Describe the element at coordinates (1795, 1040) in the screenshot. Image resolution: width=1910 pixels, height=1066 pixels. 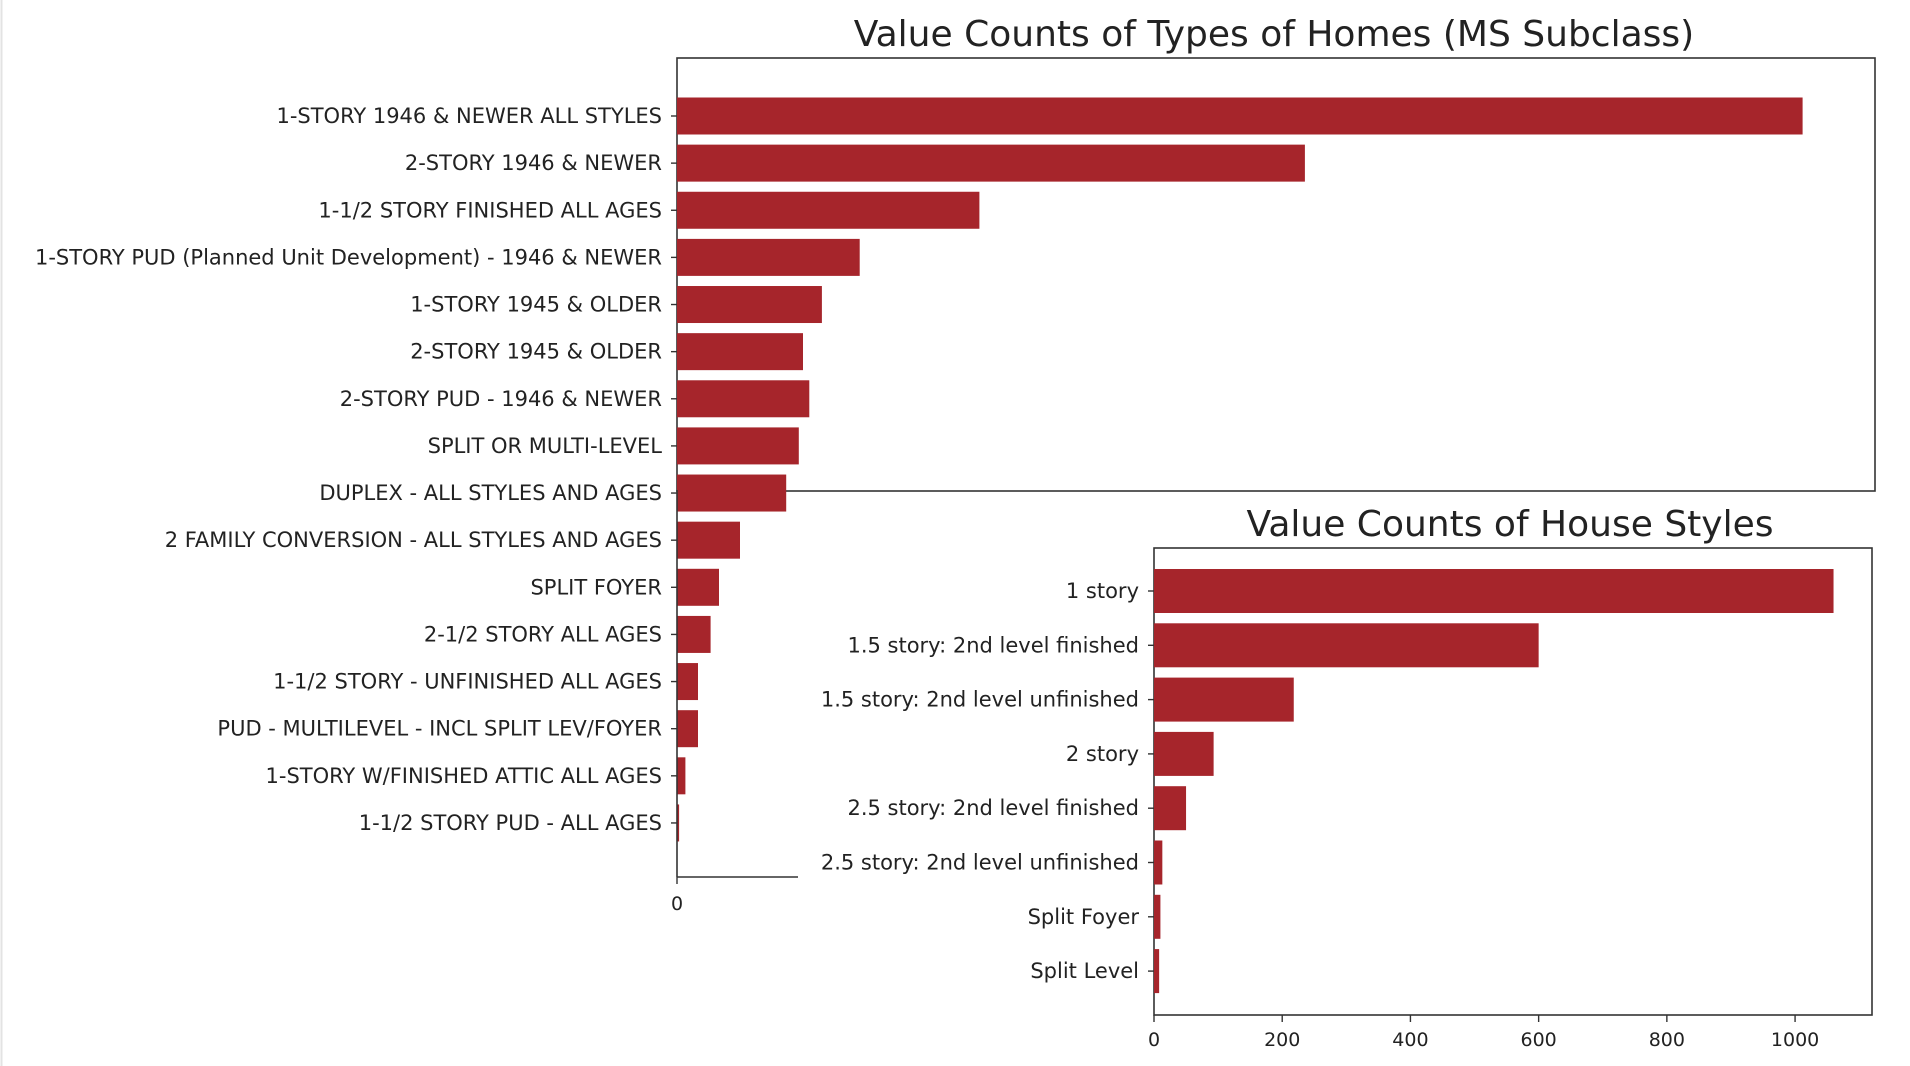
I see `house-styles-x-tick-label: 1000` at that location.